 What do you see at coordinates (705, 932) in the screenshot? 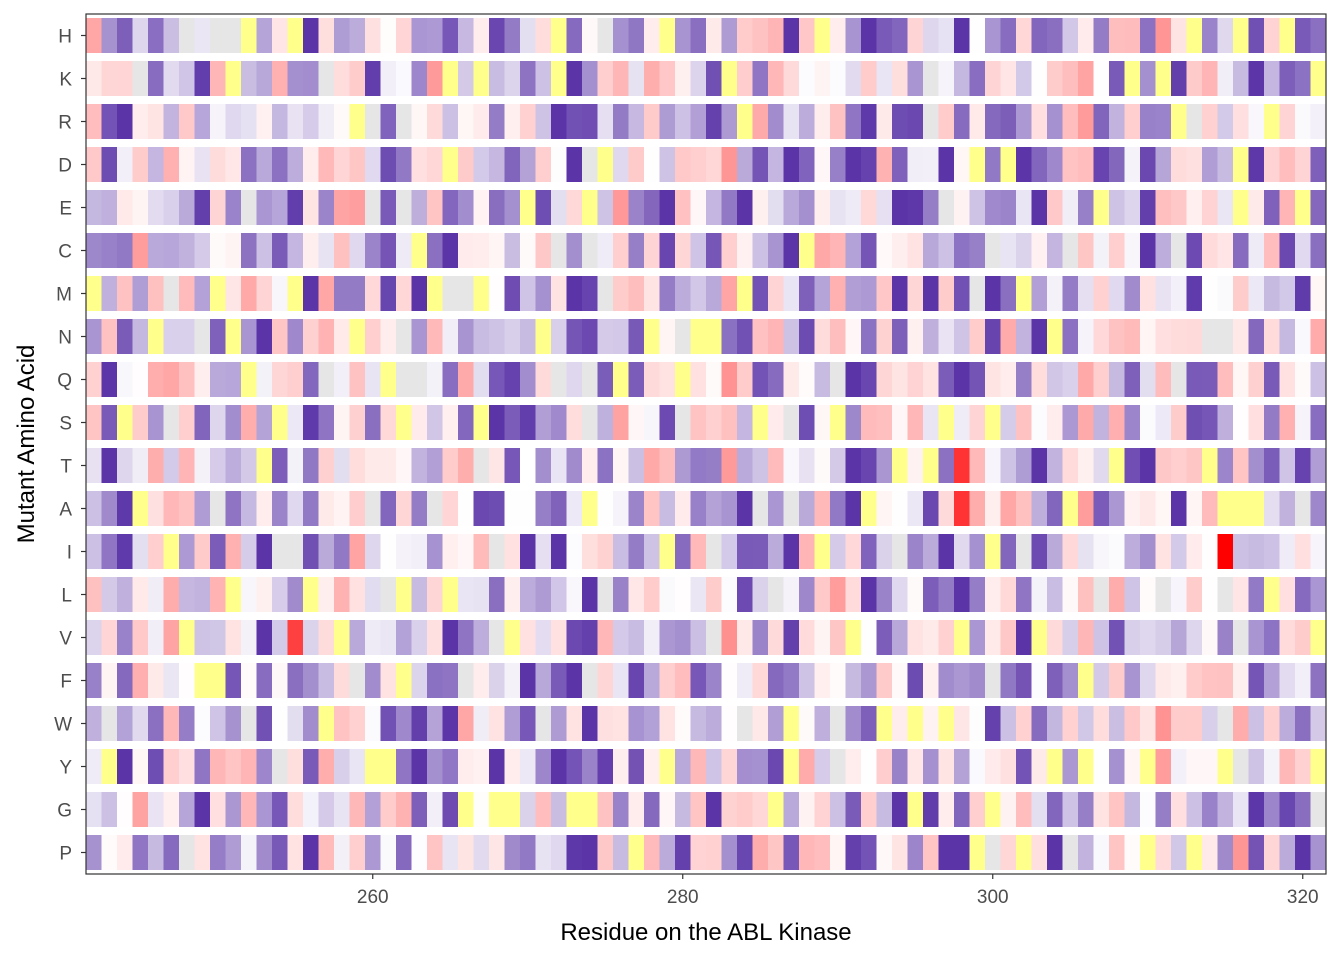
I see `x-axis-title: Residue on the ABL Kinase` at bounding box center [705, 932].